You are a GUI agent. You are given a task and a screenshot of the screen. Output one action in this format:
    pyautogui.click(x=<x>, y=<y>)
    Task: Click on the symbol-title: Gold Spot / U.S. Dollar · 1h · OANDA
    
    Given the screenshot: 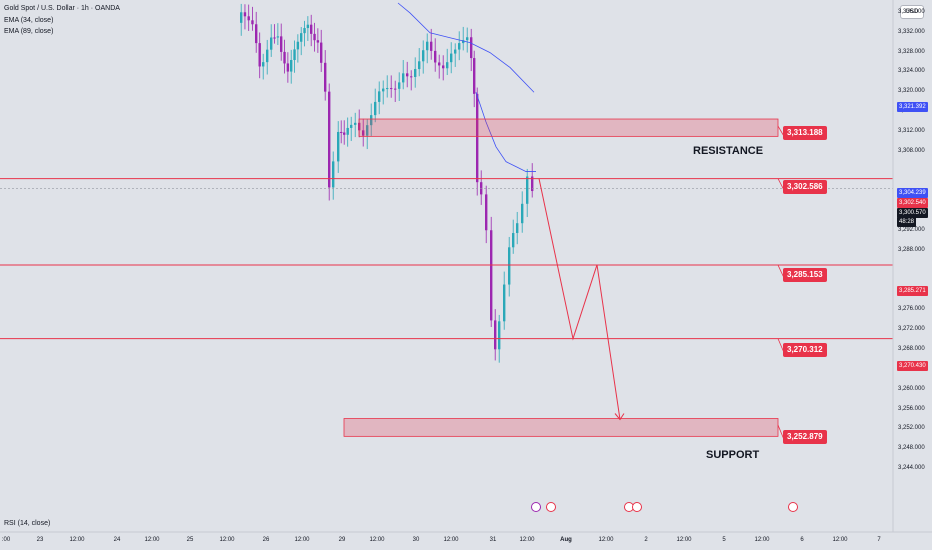 What is the action you would take?
    pyautogui.click(x=62, y=8)
    